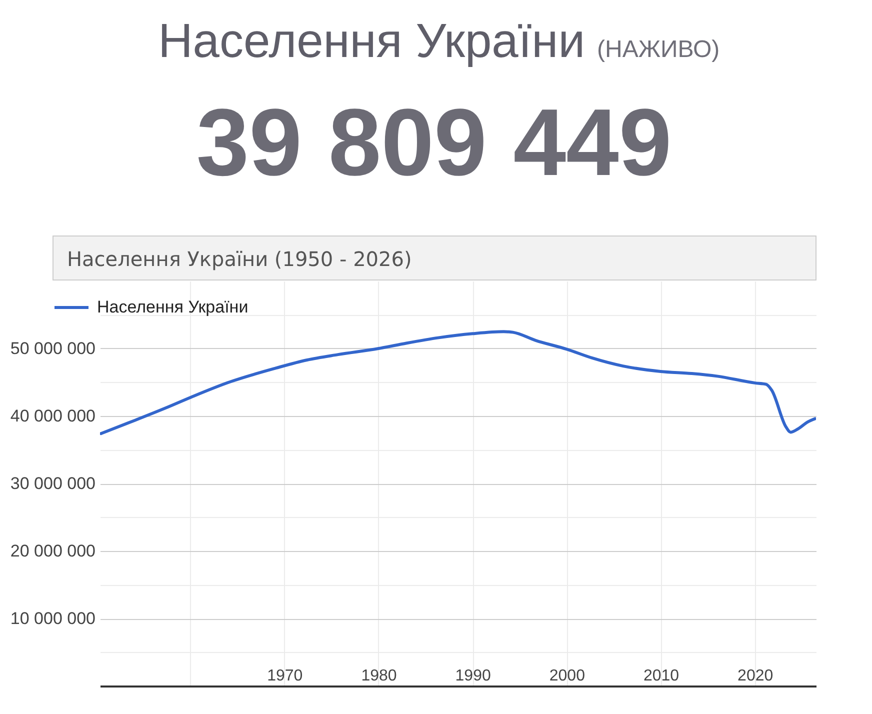 This screenshot has width=872, height=714. What do you see at coordinates (473, 676) in the screenshot?
I see `x-tick-label: 1990` at bounding box center [473, 676].